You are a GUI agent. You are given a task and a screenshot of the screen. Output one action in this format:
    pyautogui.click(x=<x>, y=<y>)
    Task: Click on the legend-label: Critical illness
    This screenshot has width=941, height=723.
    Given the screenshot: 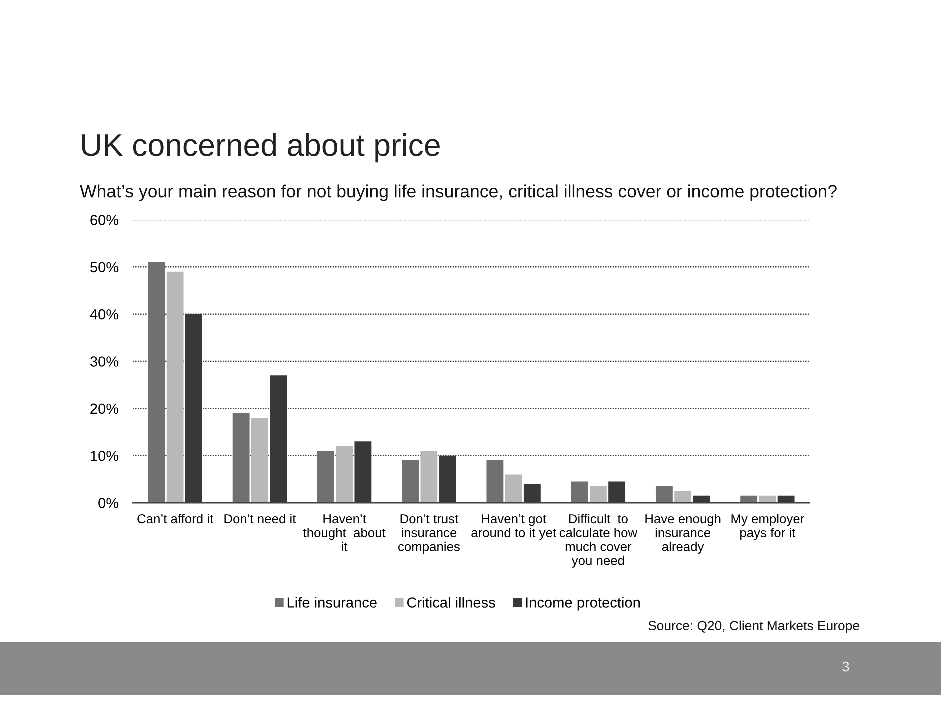 What is the action you would take?
    pyautogui.click(x=451, y=602)
    